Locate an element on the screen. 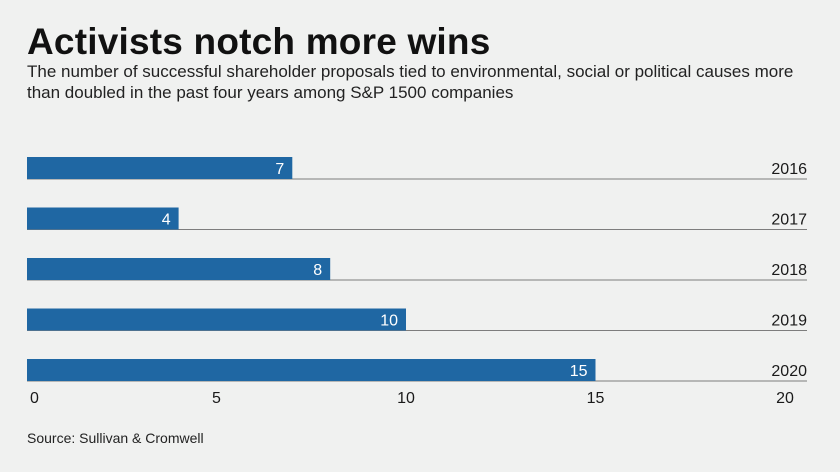 The height and width of the screenshot is (472, 840). x-tick-label-10: 10 is located at coordinates (406, 398).